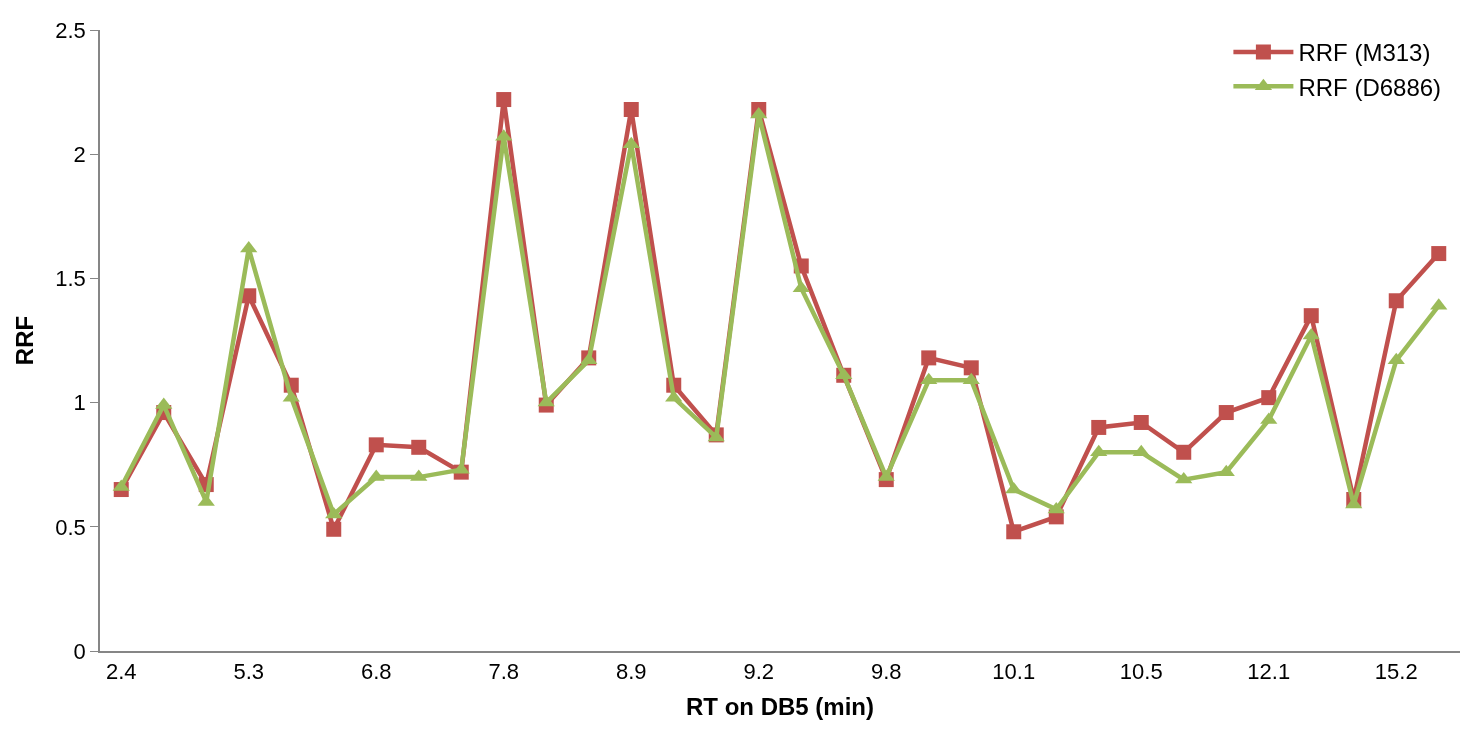 This screenshot has height=746, width=1480. I want to click on legend-label: RRF (D6886), so click(1370, 87).